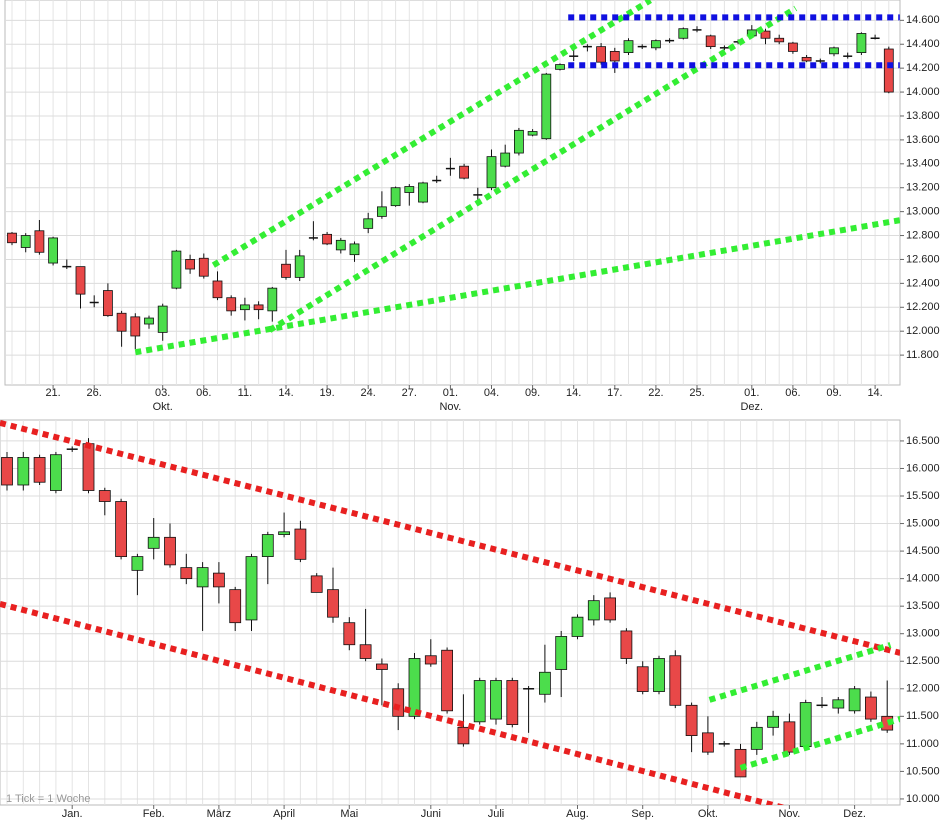 Image resolution: width=941 pixels, height=830 pixels. What do you see at coordinates (162, 393) in the screenshot?
I see `x-tick-label: 03.` at bounding box center [162, 393].